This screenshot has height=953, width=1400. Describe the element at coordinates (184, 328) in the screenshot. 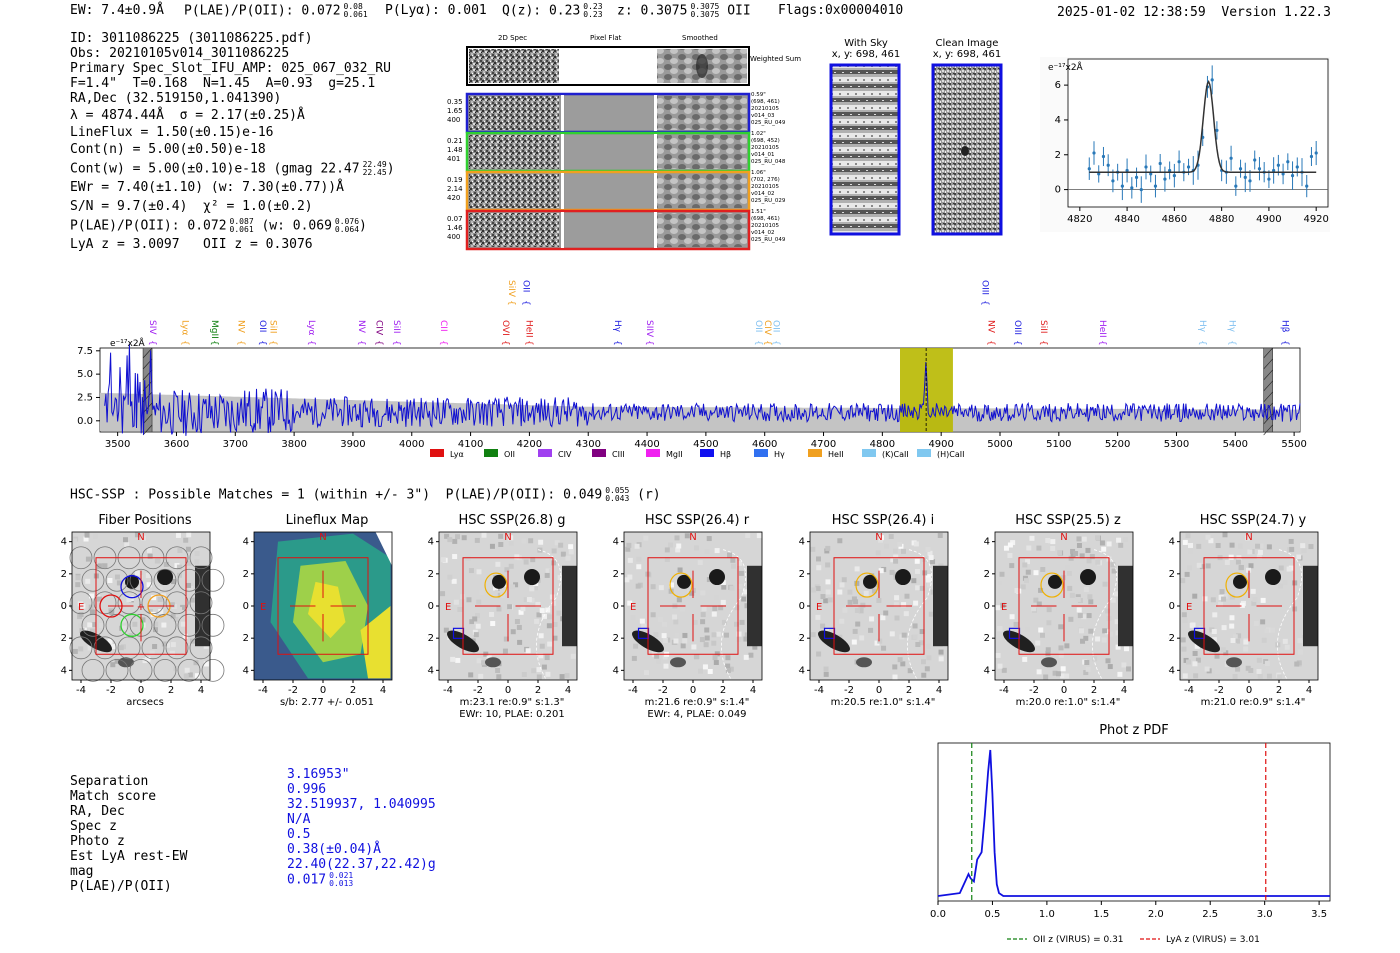

I see `spectral-line-label: Lyα` at that location.